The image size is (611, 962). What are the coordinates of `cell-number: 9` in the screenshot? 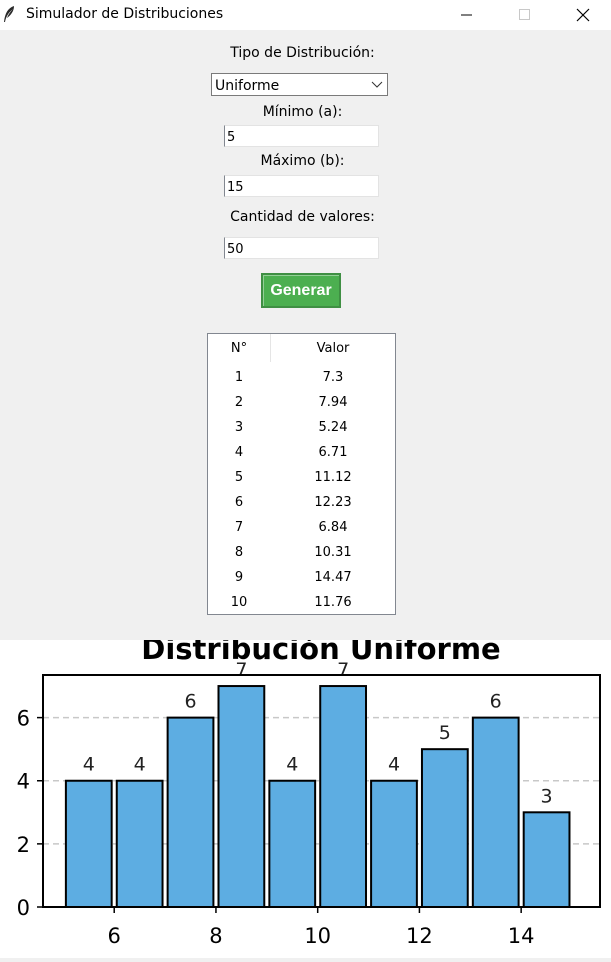 It's located at (239, 577).